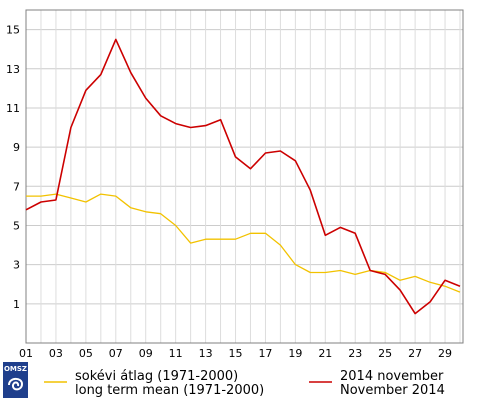 This screenshot has width=490, height=402. I want to click on x-tick-label: 17, so click(265, 353).